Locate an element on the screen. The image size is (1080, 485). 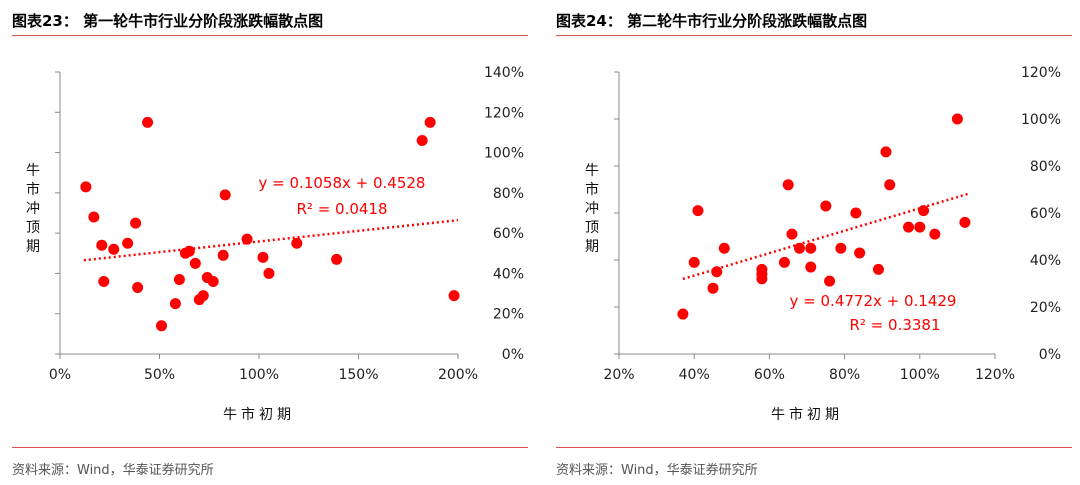
trendline-equation: y = 0.1058x + 0.4528 is located at coordinates (342, 183).